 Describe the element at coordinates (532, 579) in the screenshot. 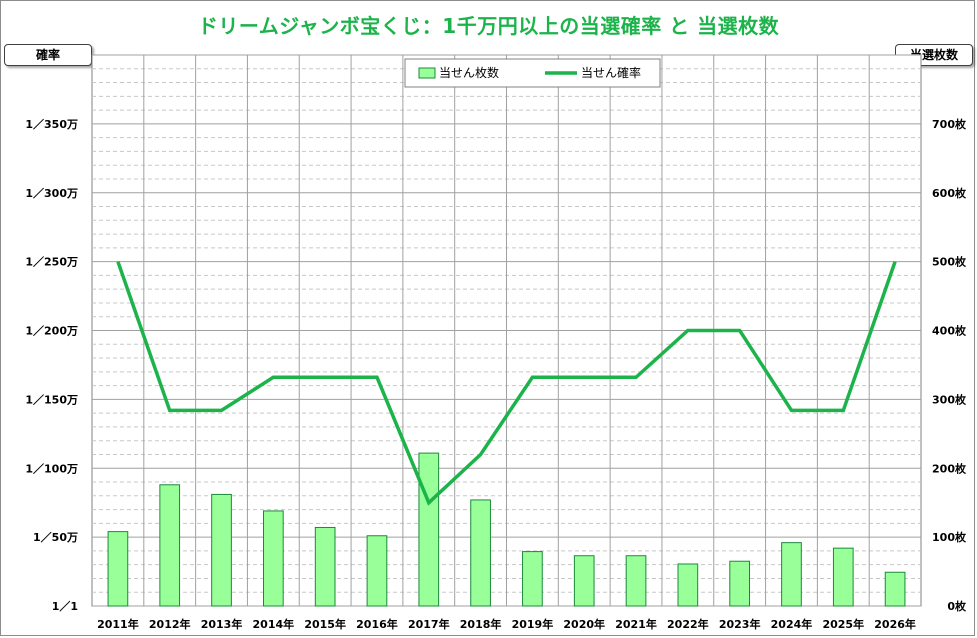

I see `bar-2019年` at that location.